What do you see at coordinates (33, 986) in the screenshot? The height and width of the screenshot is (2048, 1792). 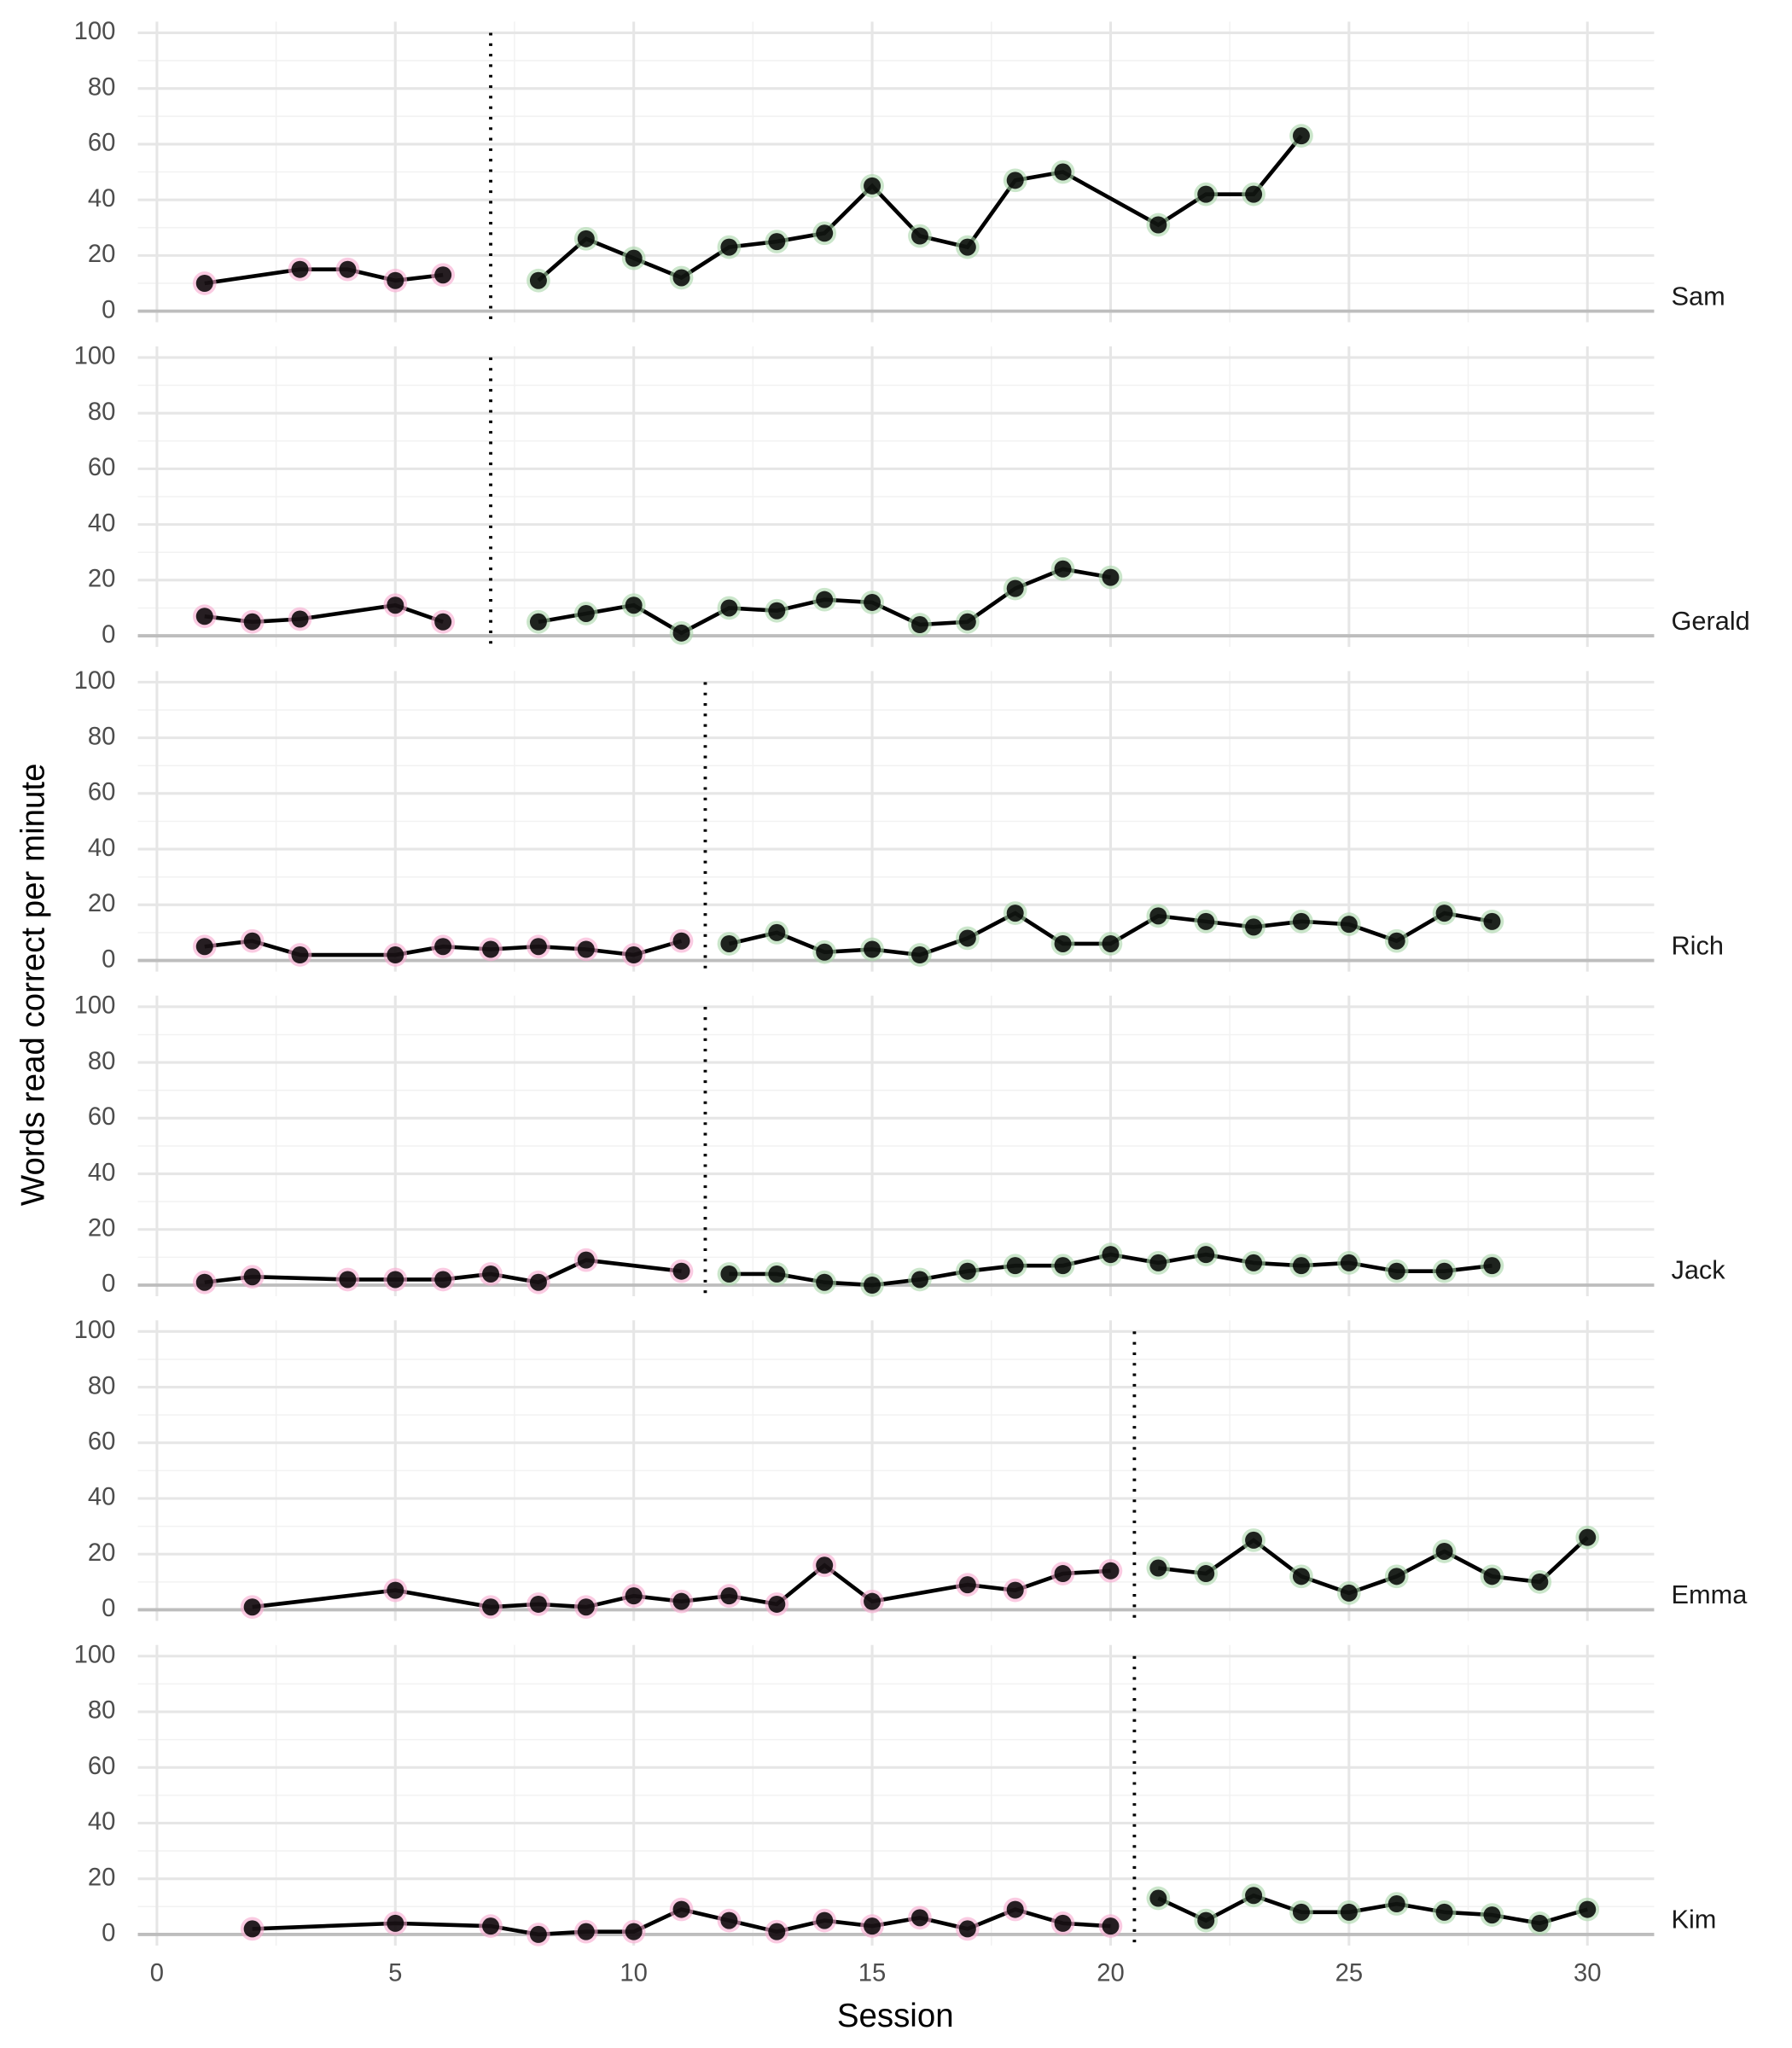 I see `y-axis-label: Words read correct per minute` at bounding box center [33, 986].